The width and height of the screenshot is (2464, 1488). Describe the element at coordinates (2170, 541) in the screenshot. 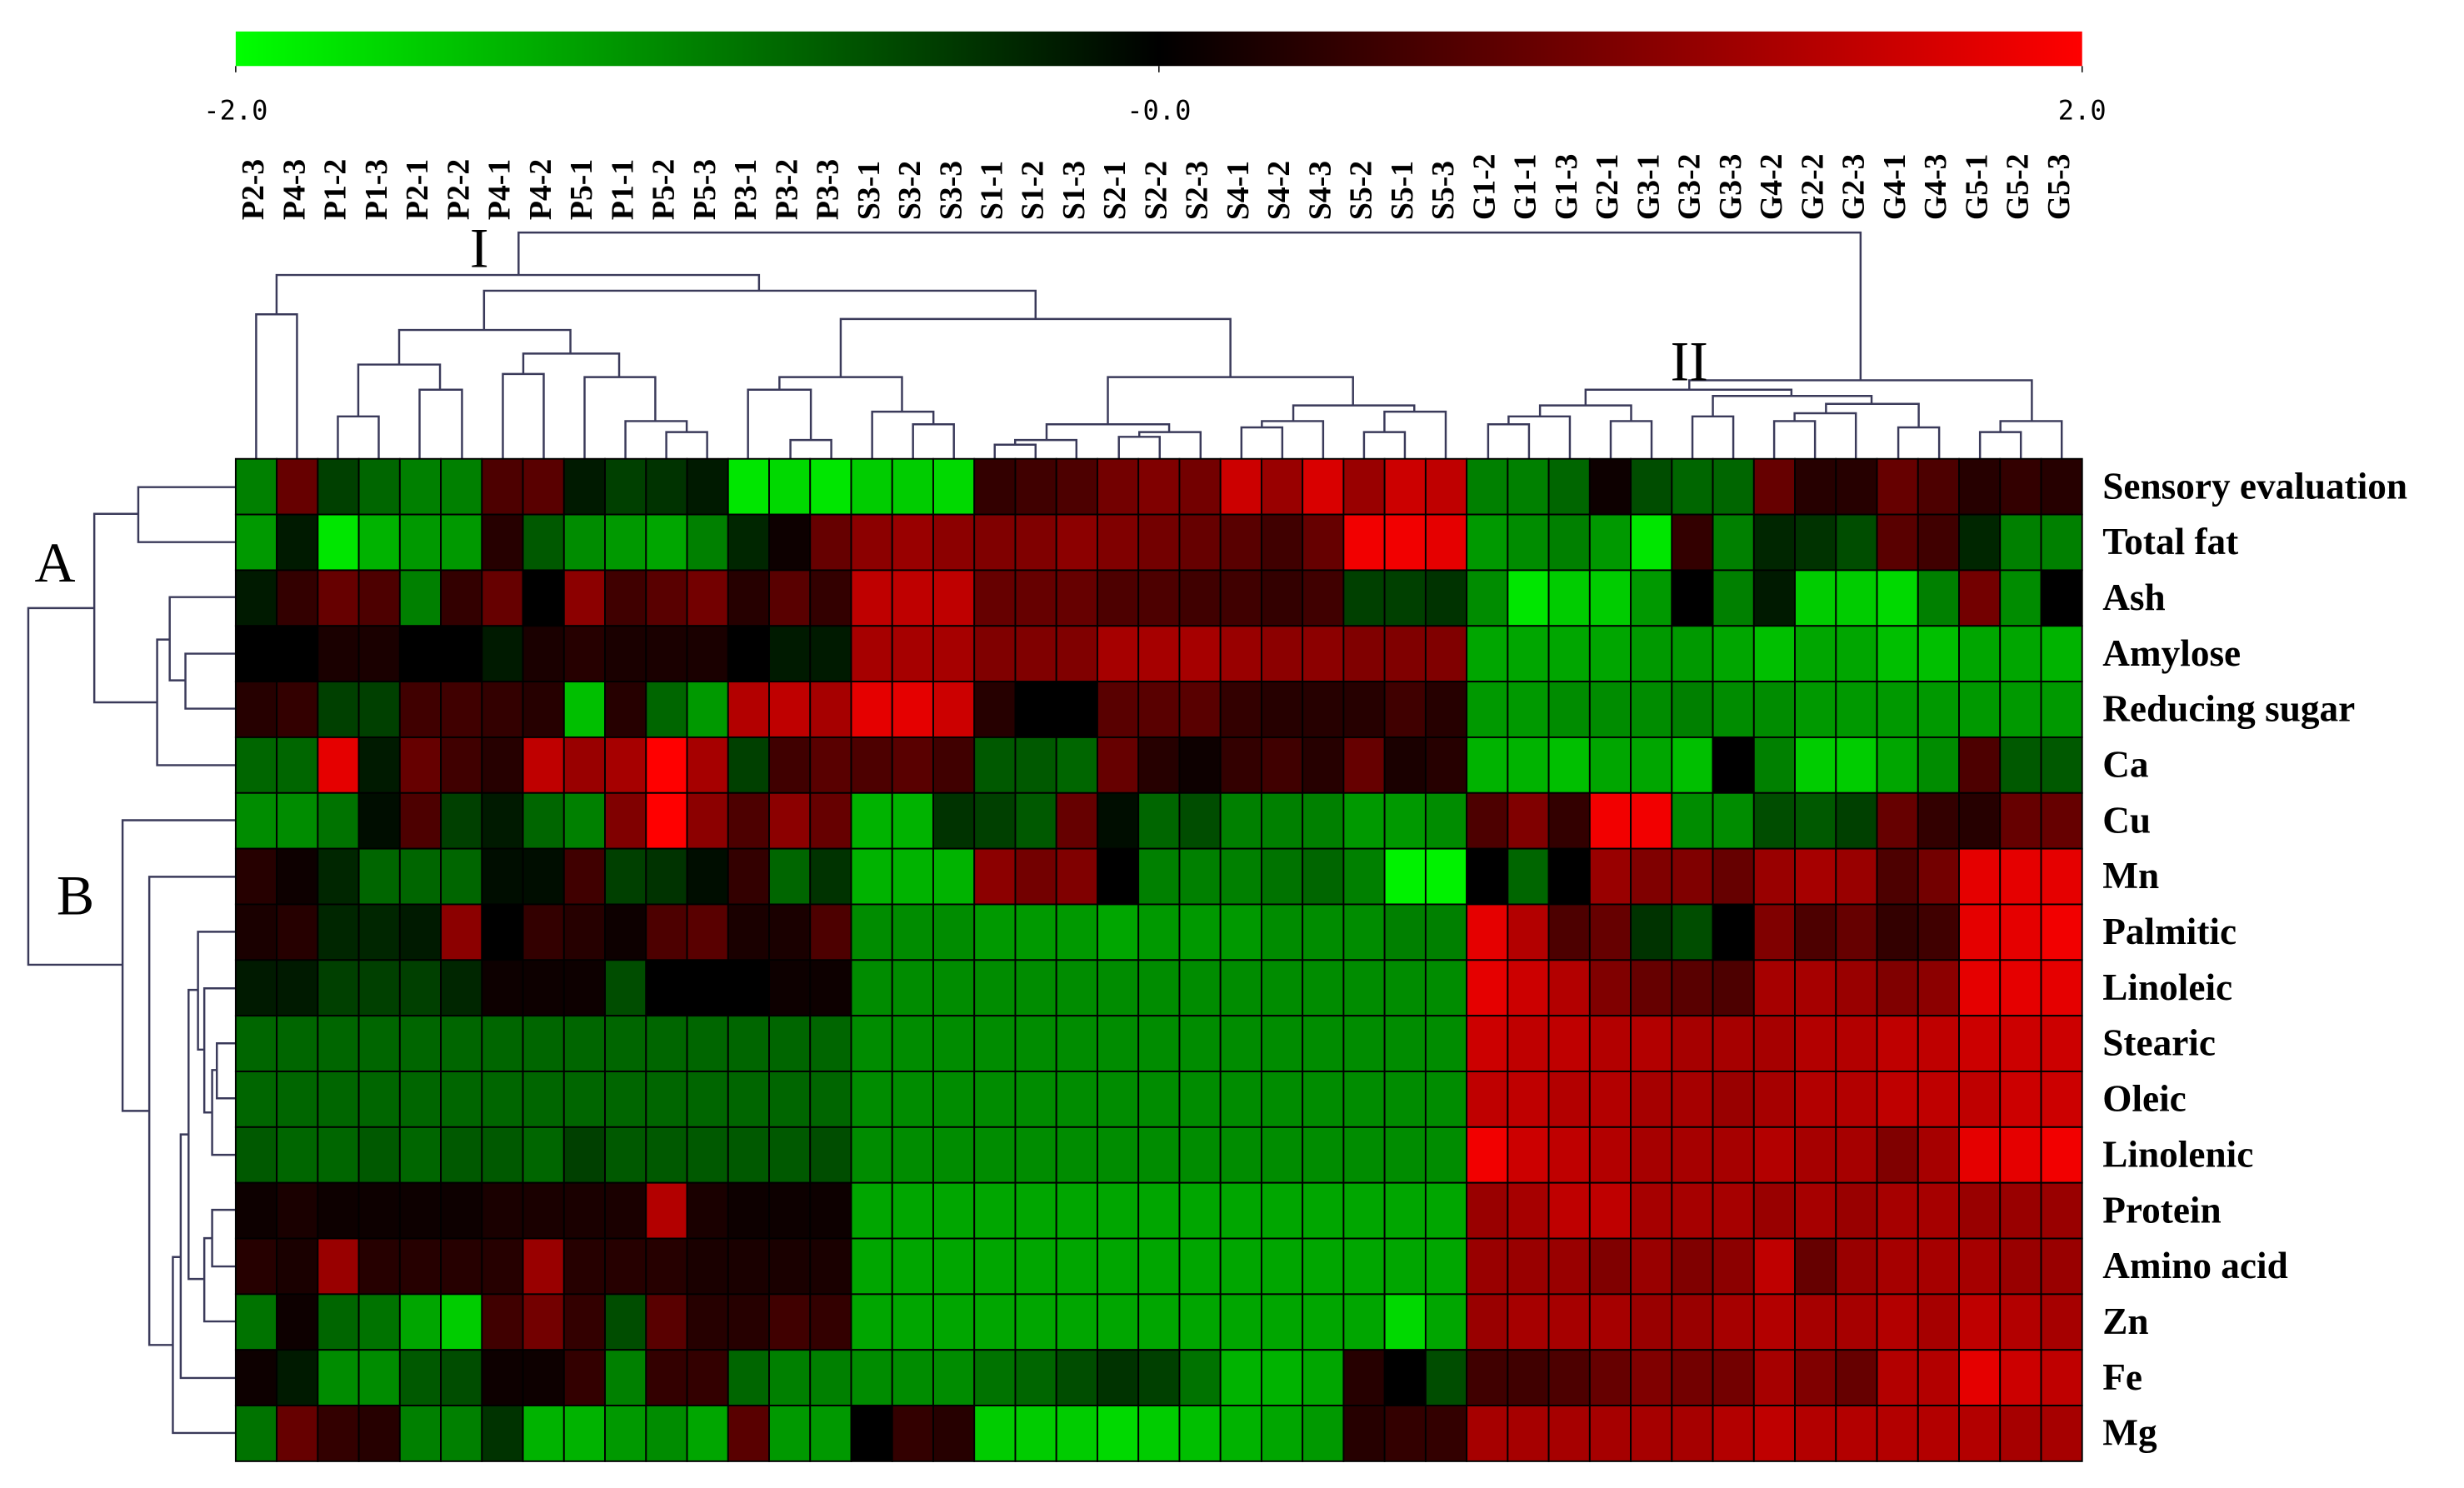

I see `row-label: Total fat` at that location.